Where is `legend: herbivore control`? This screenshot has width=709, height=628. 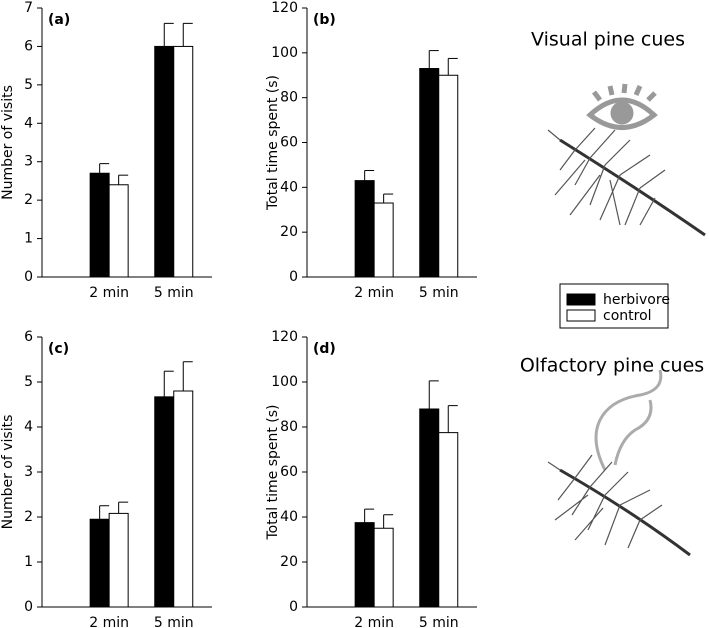
legend: herbivore control is located at coordinates (614, 306).